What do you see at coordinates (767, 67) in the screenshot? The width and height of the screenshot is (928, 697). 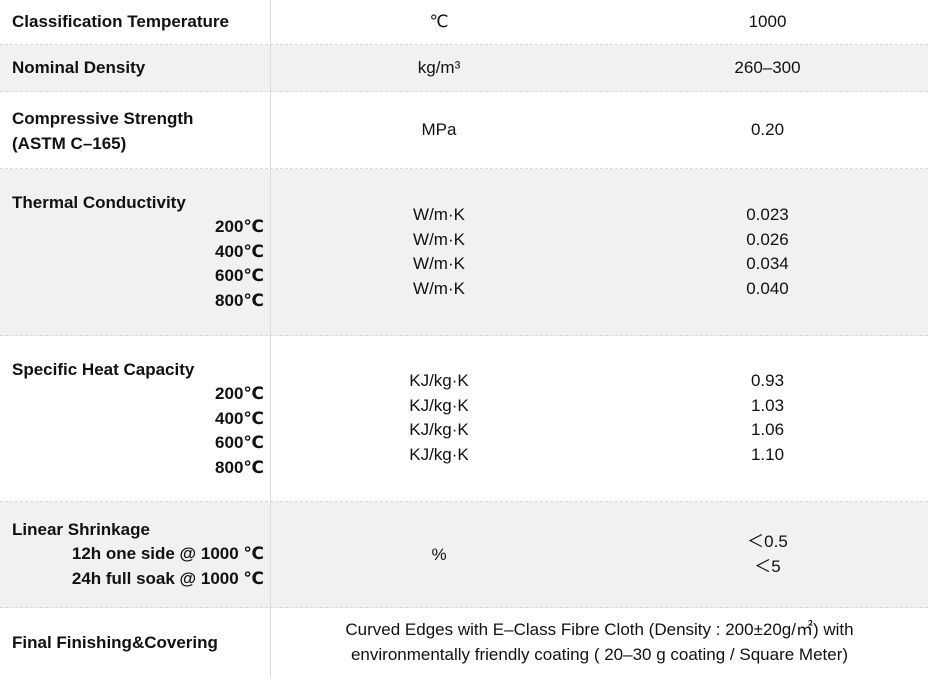 I see `row-value: 260–300` at bounding box center [767, 67].